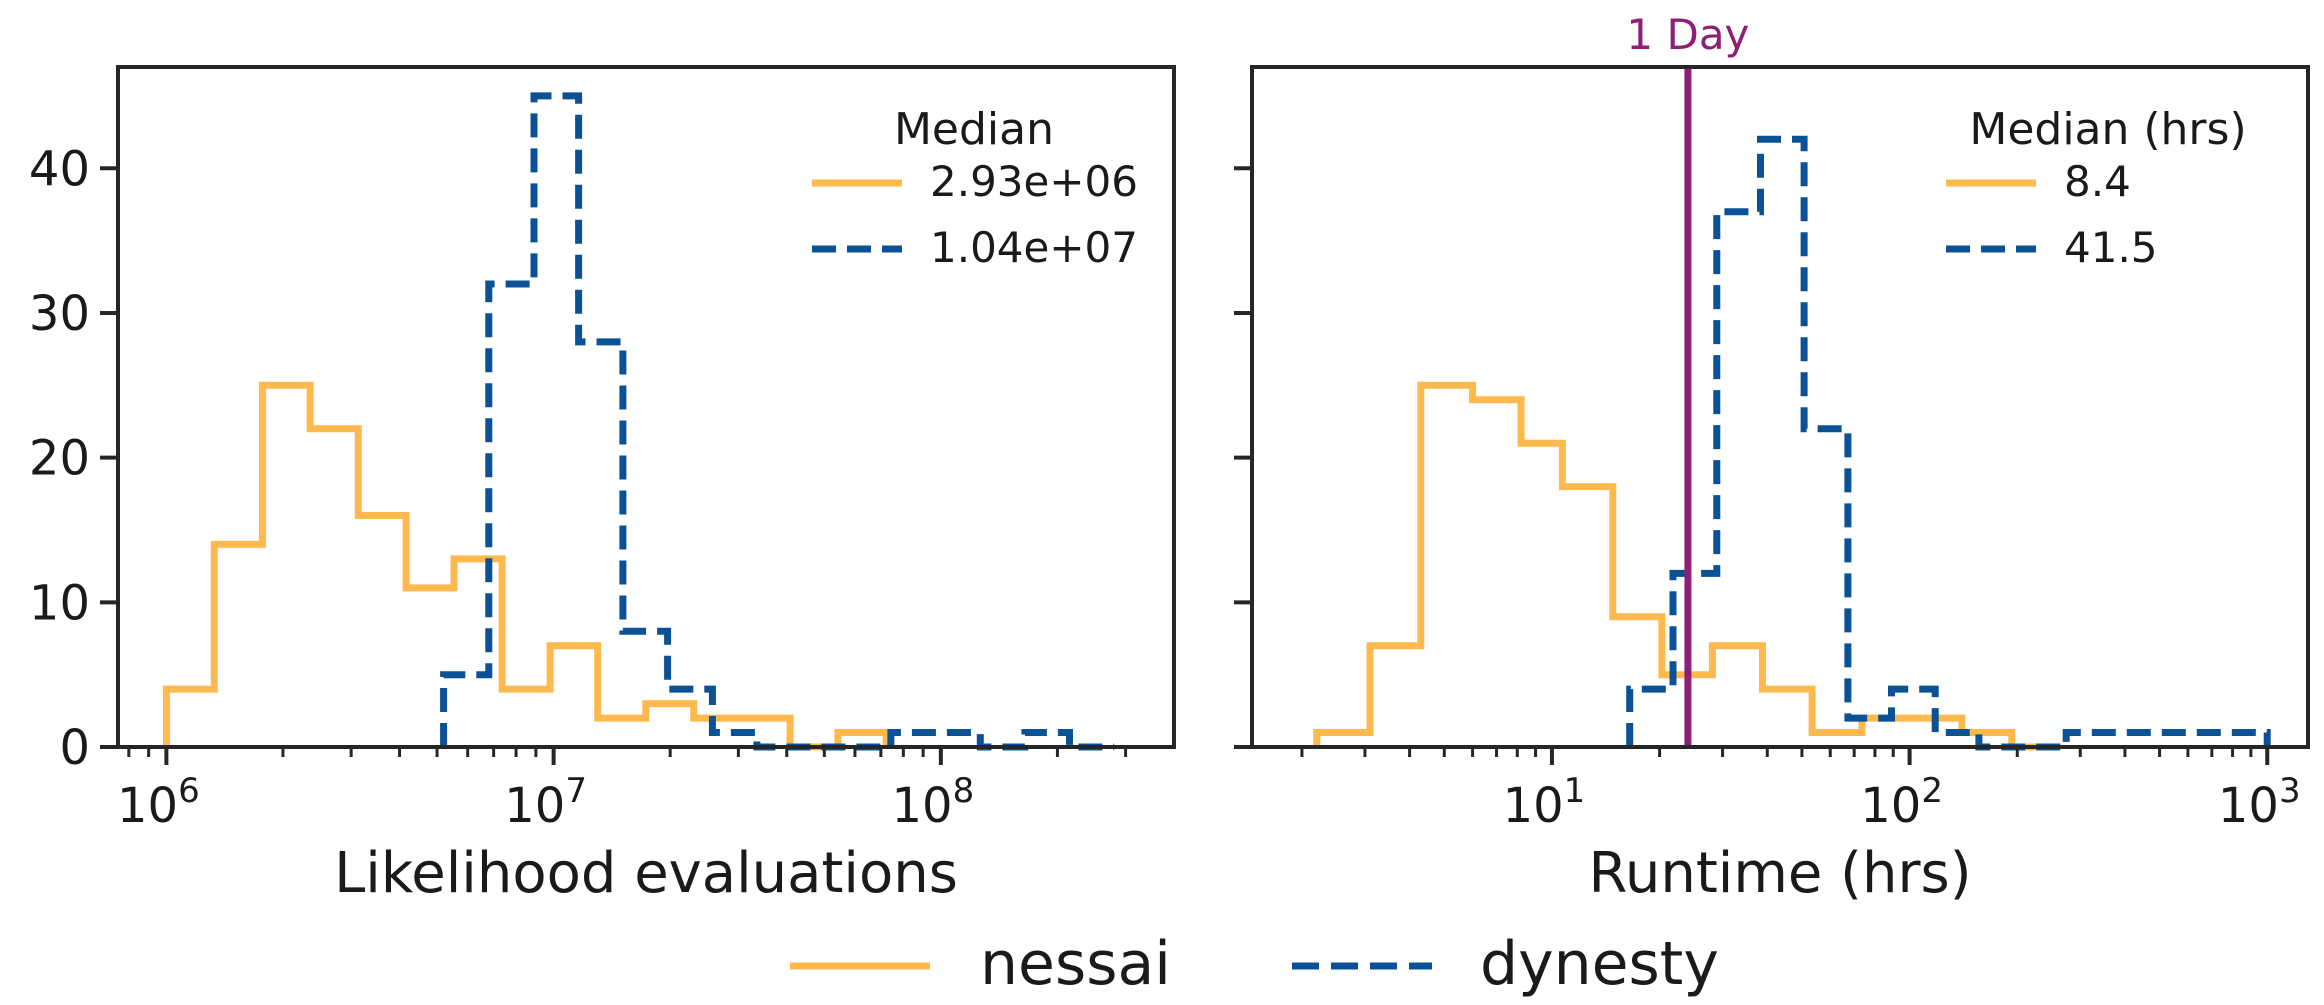 This screenshot has height=1005, width=2324. What do you see at coordinates (974, 129) in the screenshot?
I see `legend-title: Median` at bounding box center [974, 129].